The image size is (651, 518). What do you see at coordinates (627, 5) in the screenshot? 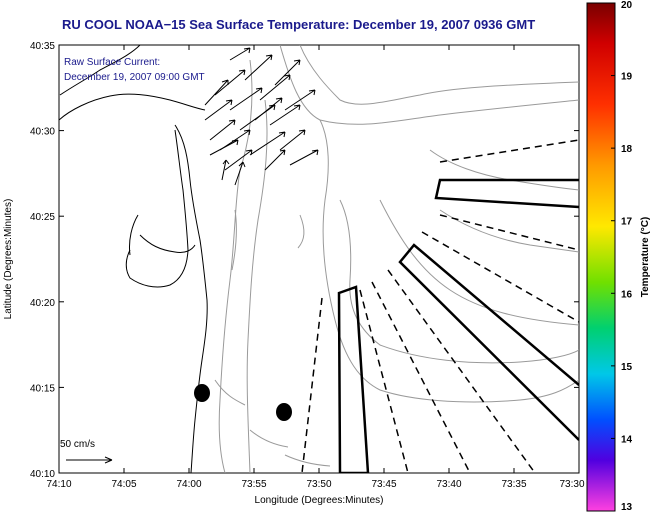
I see `colorbar-tick-label: 20` at bounding box center [627, 5].